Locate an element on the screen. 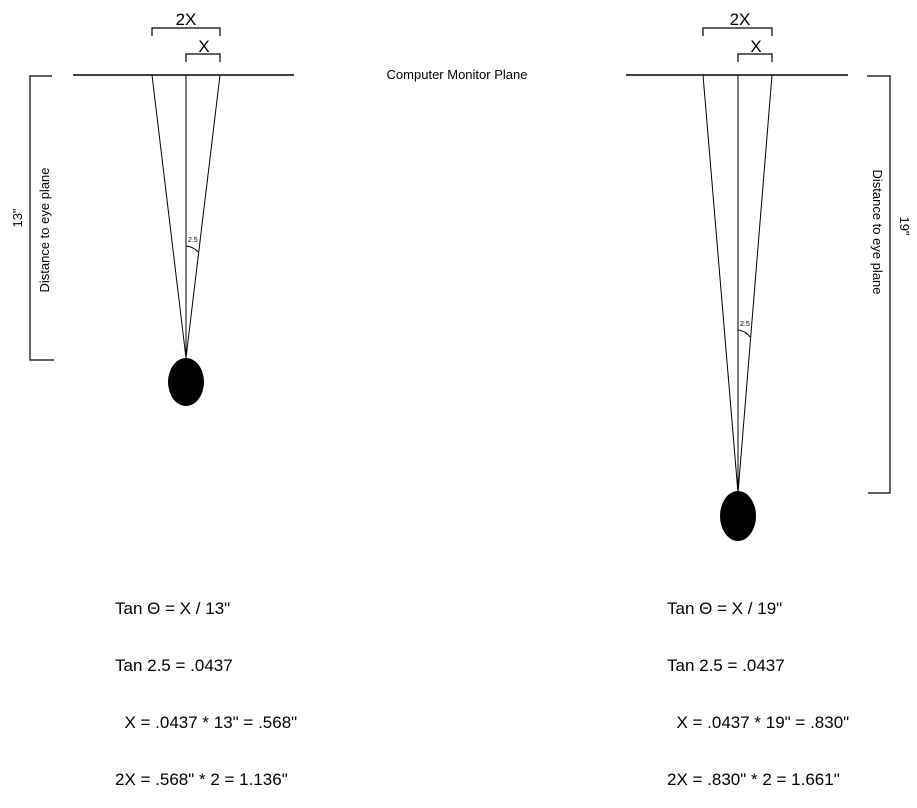  left-equation-line: 2X = .568" * 2 = 1.136" is located at coordinates (201, 779).